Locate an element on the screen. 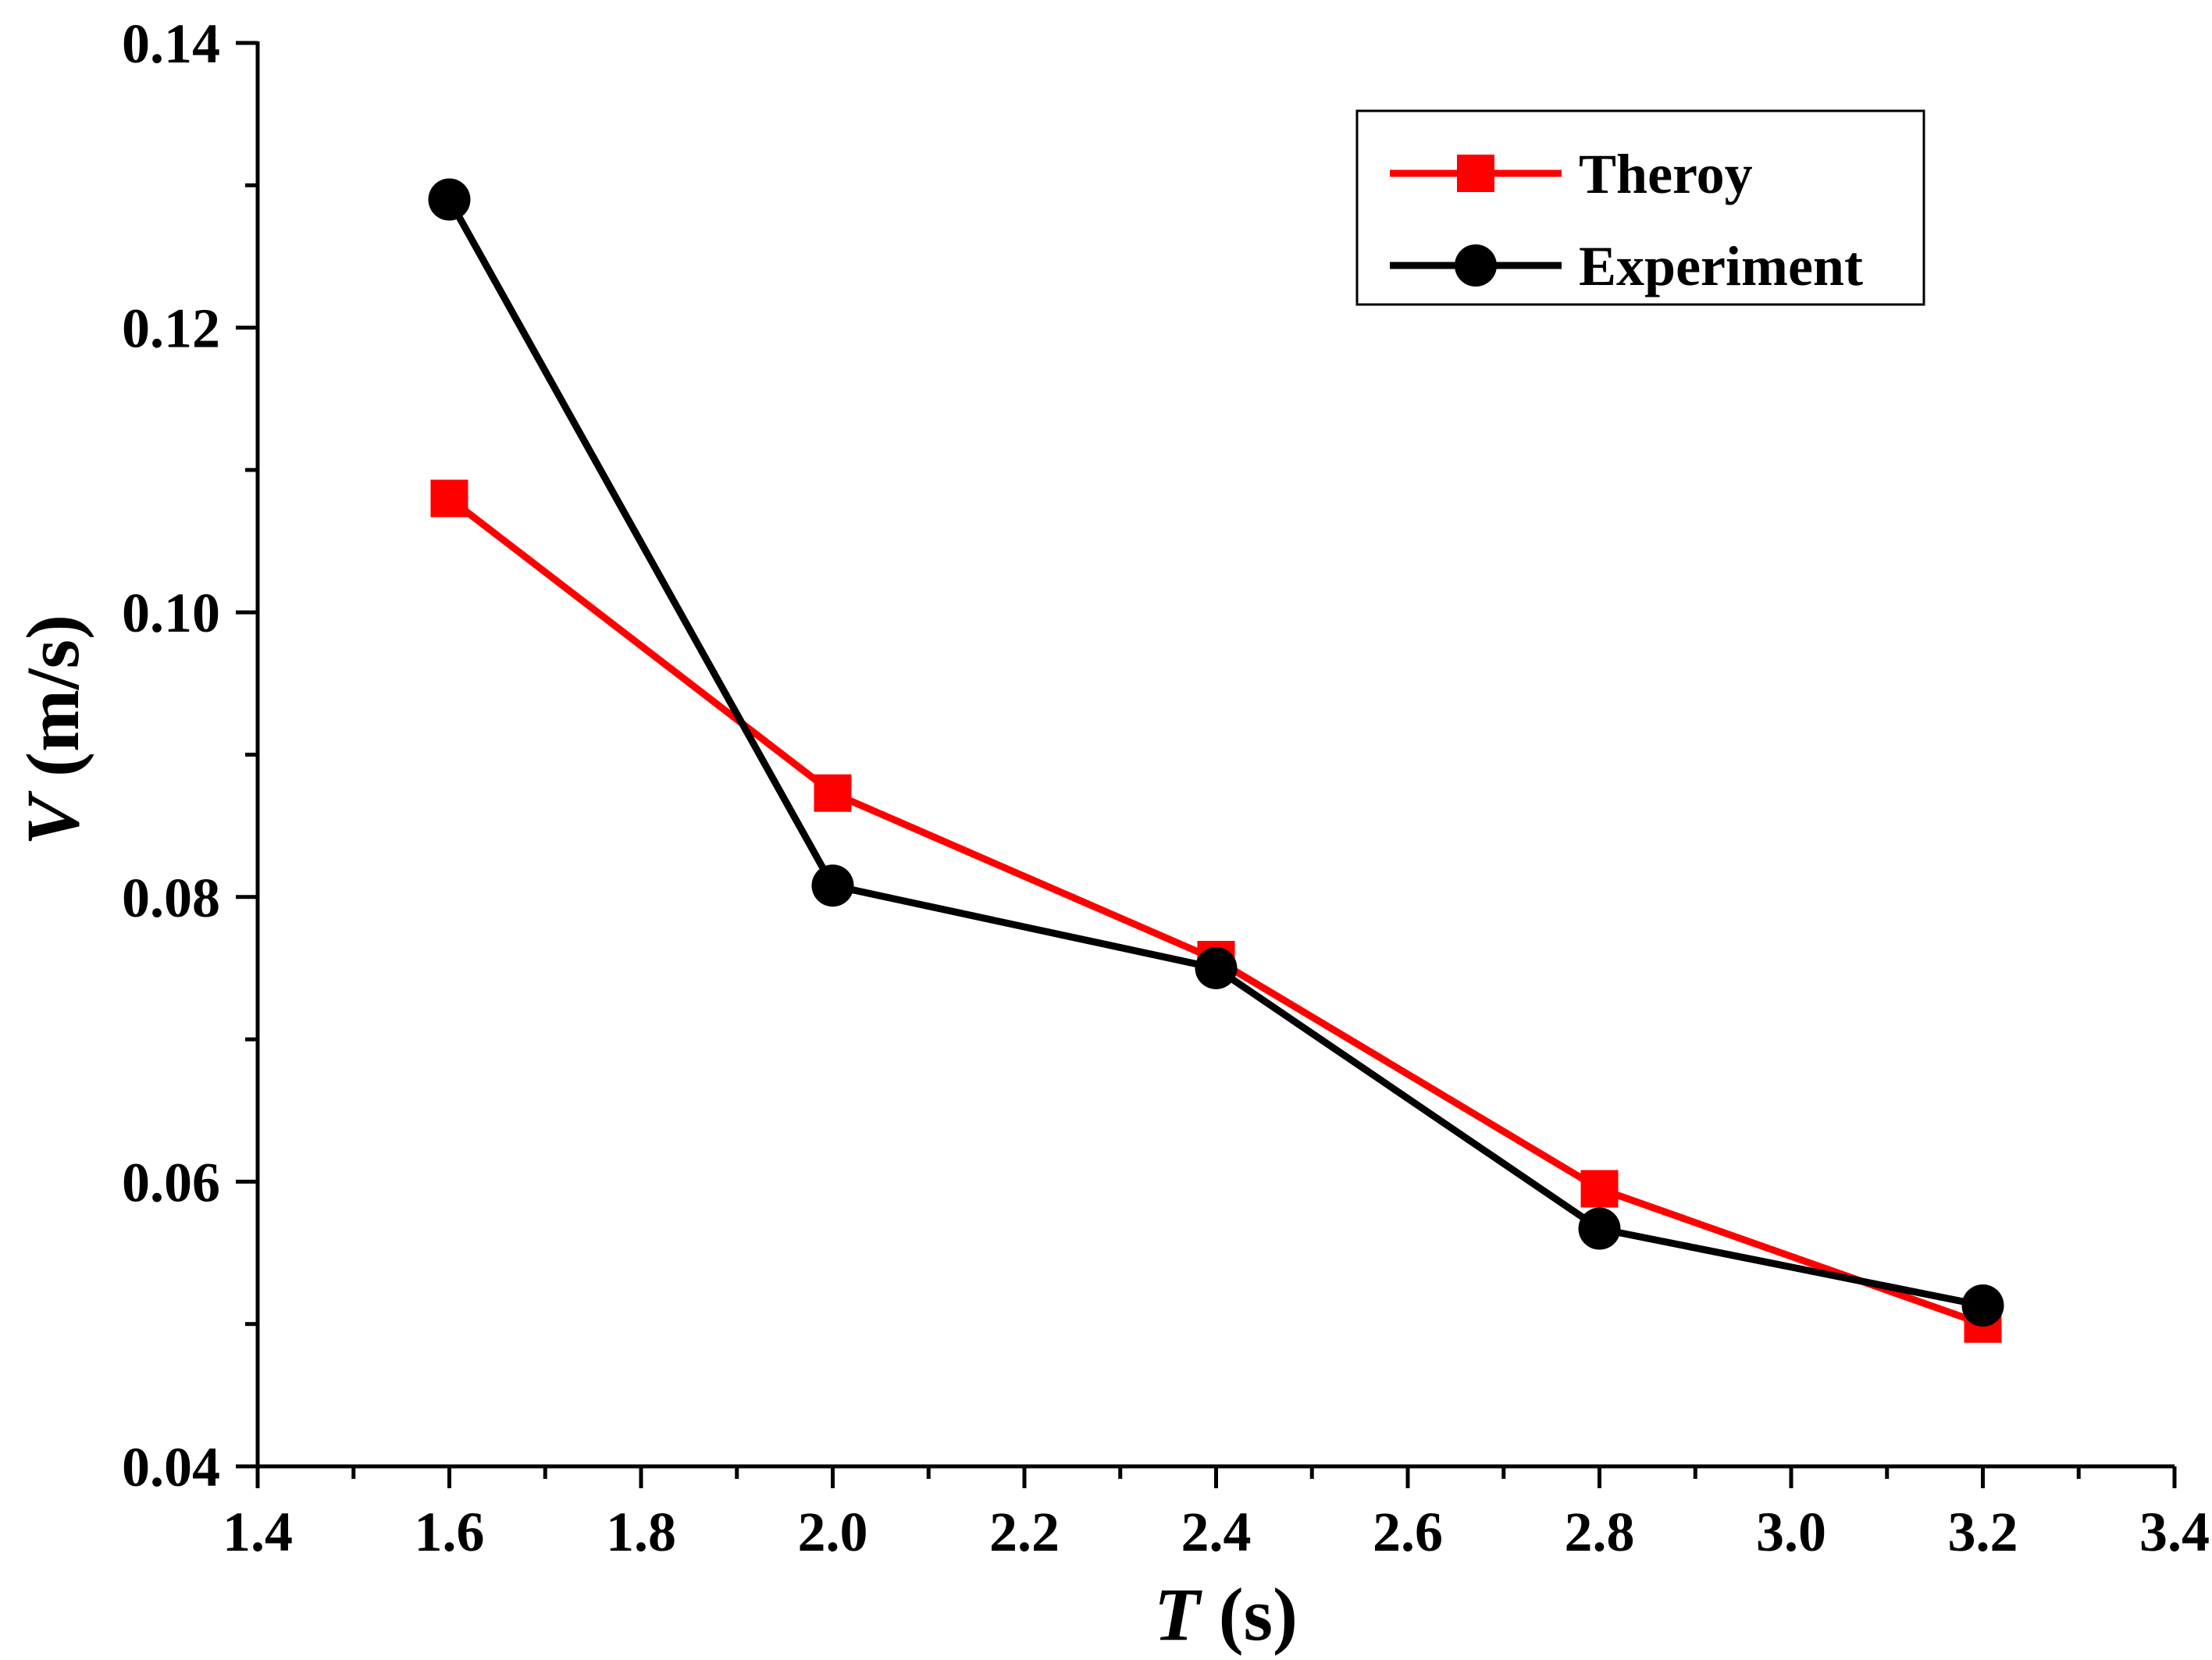 The height and width of the screenshot is (1660, 2212). y-tick-label: 0.08 is located at coordinates (171, 898).